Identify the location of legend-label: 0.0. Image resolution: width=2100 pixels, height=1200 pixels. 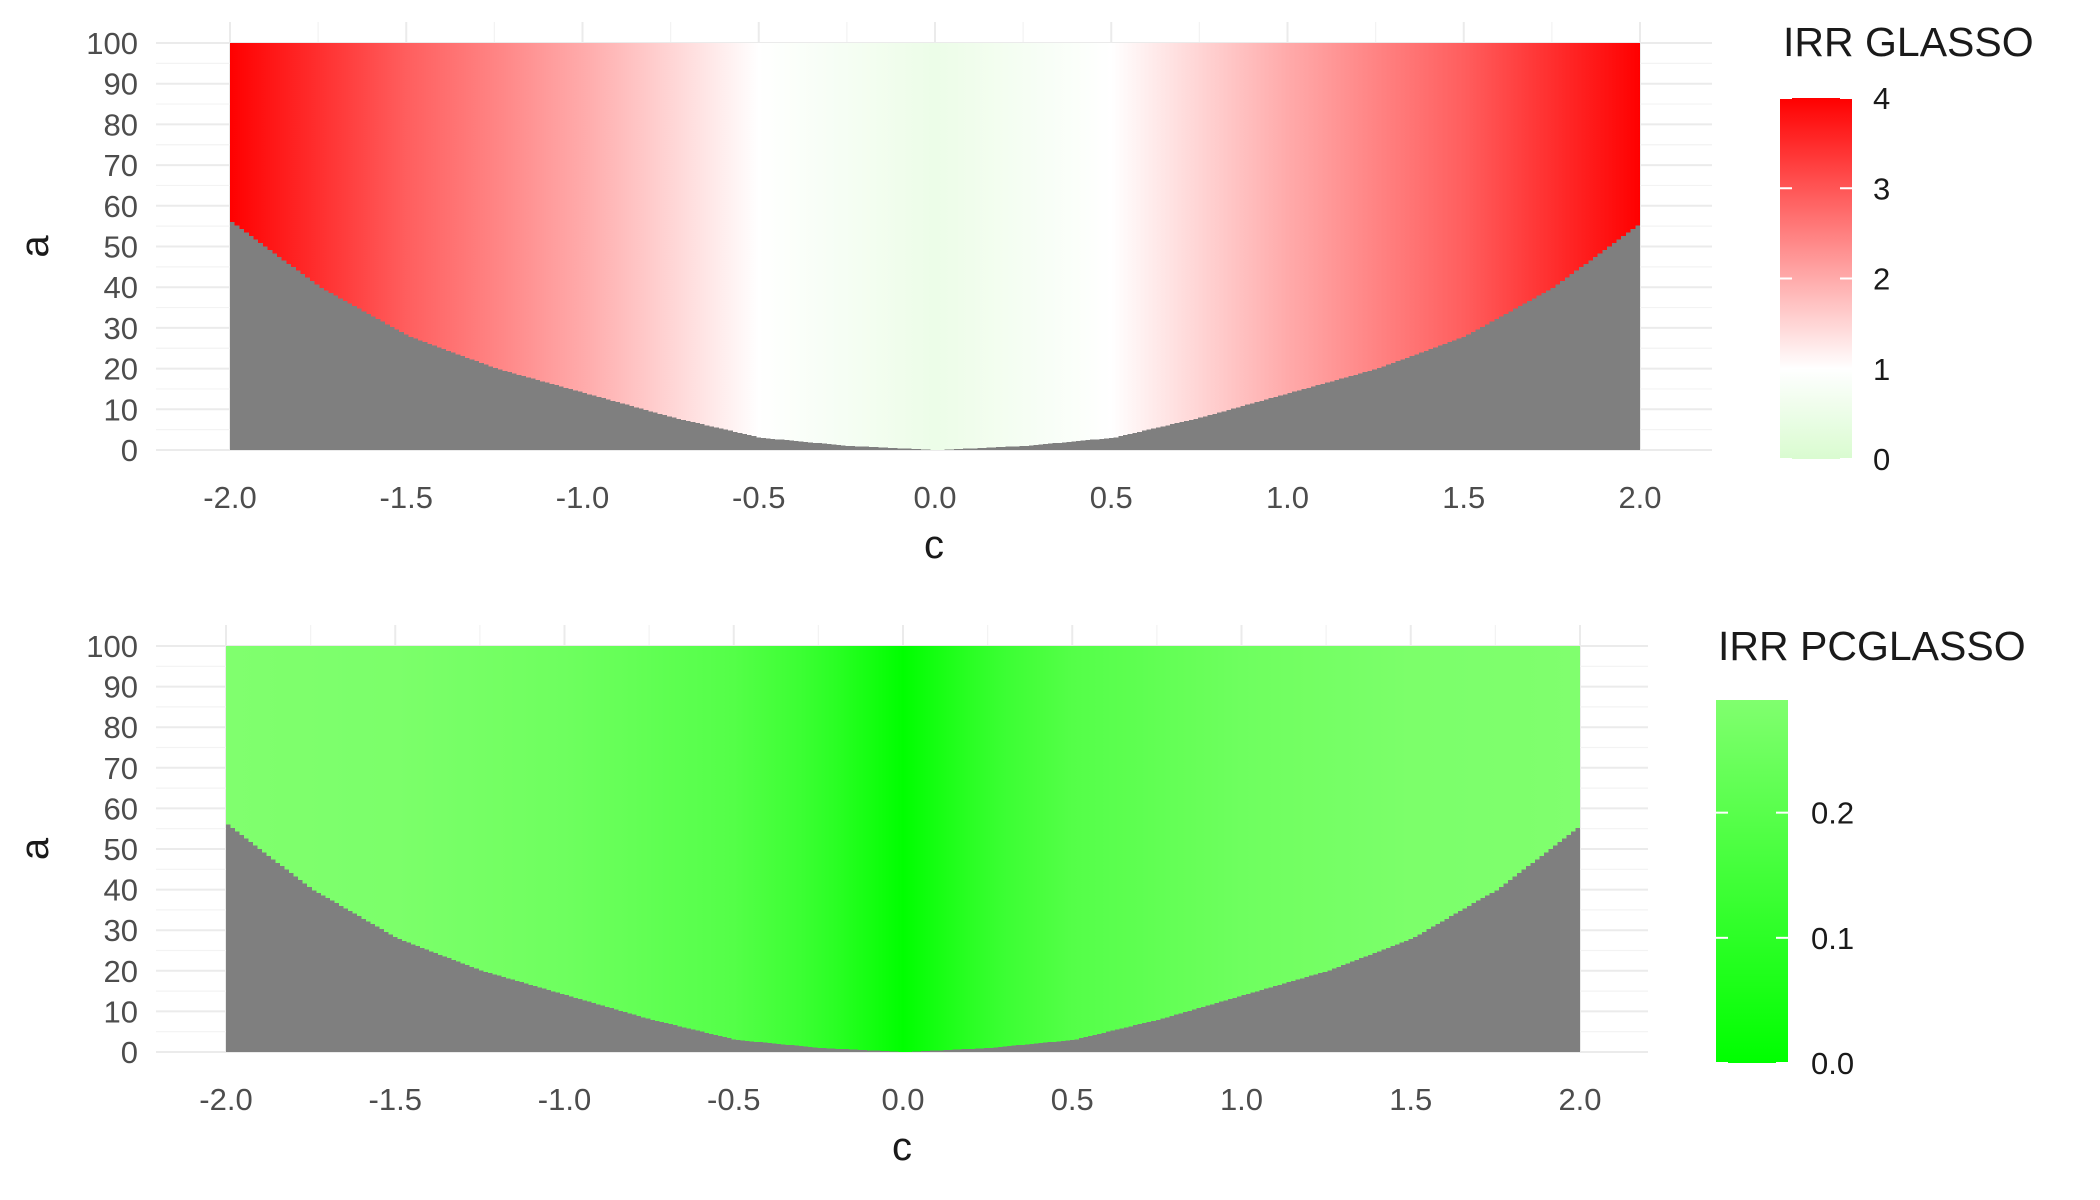
(1832, 1063).